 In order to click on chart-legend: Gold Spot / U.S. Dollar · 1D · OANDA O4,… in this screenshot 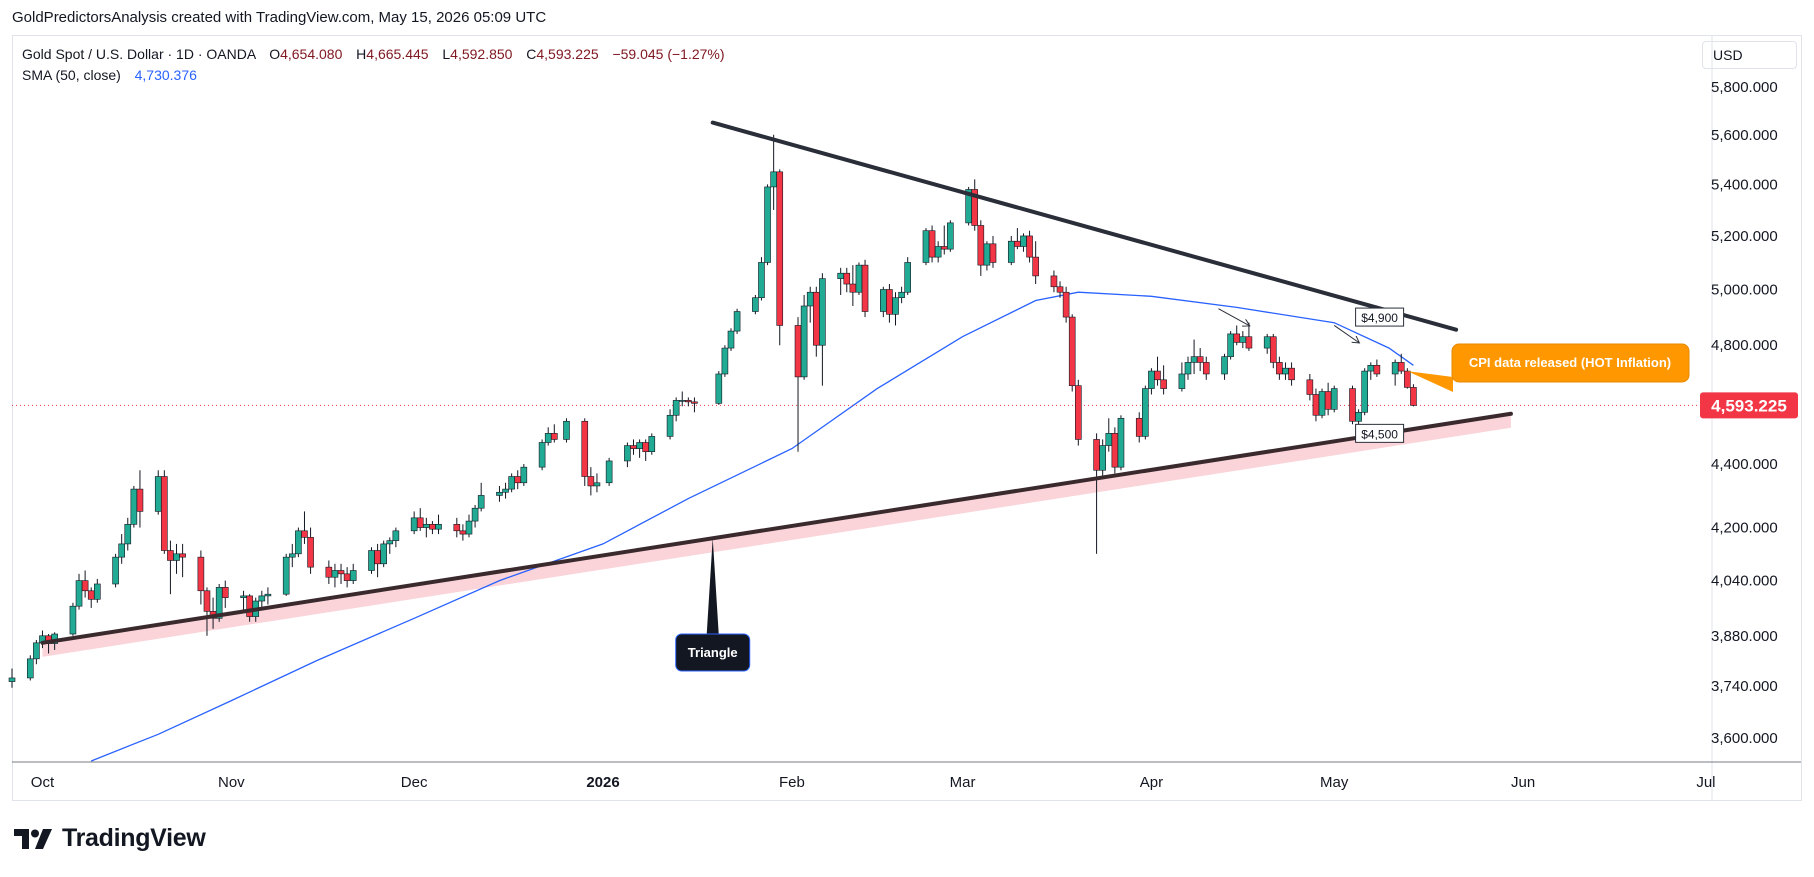, I will do `click(373, 65)`.